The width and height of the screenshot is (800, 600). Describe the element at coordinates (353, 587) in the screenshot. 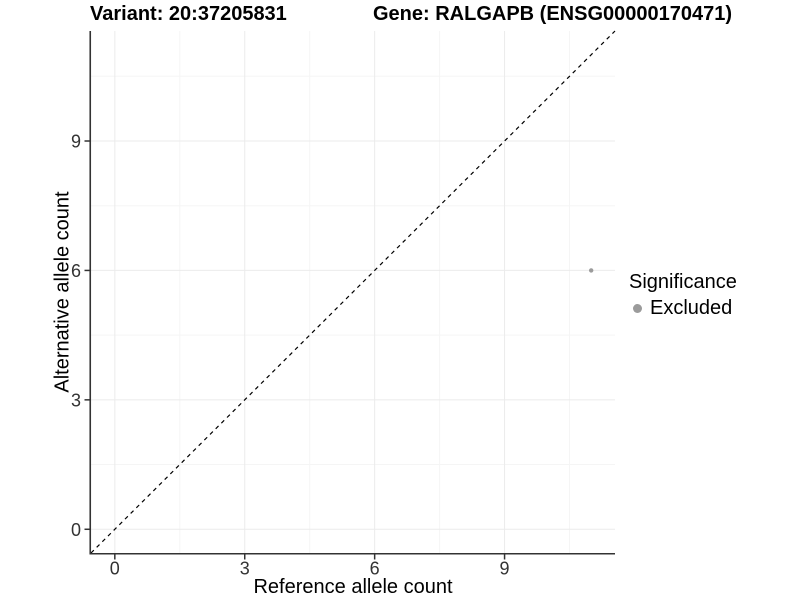

I see `x-axis-title: Reference allele count` at that location.